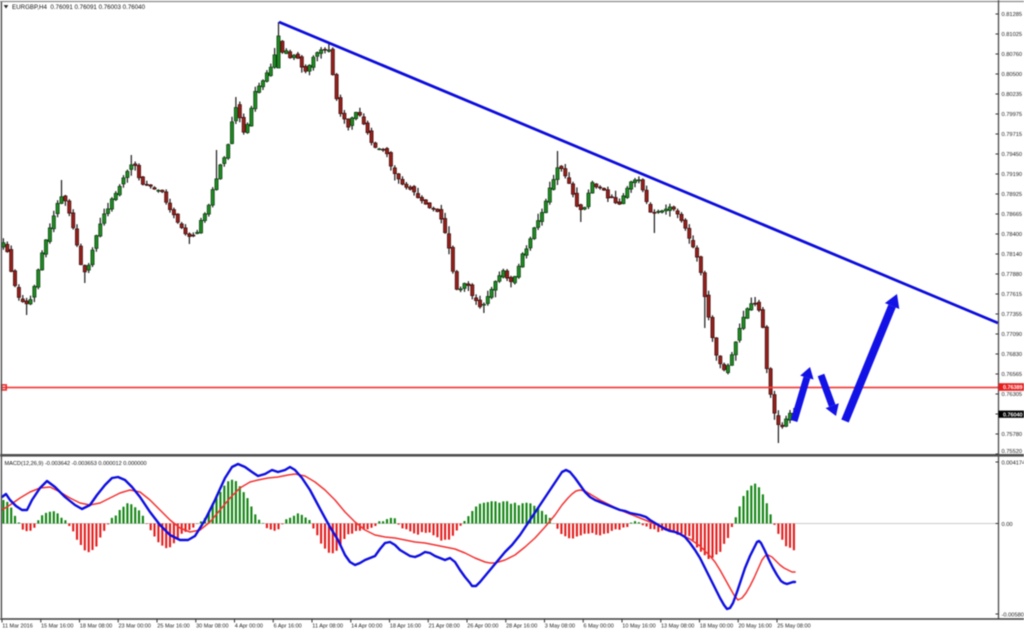 The width and height of the screenshot is (1024, 635). I want to click on svg-text: 18 Mar 08:00, so click(96, 627).